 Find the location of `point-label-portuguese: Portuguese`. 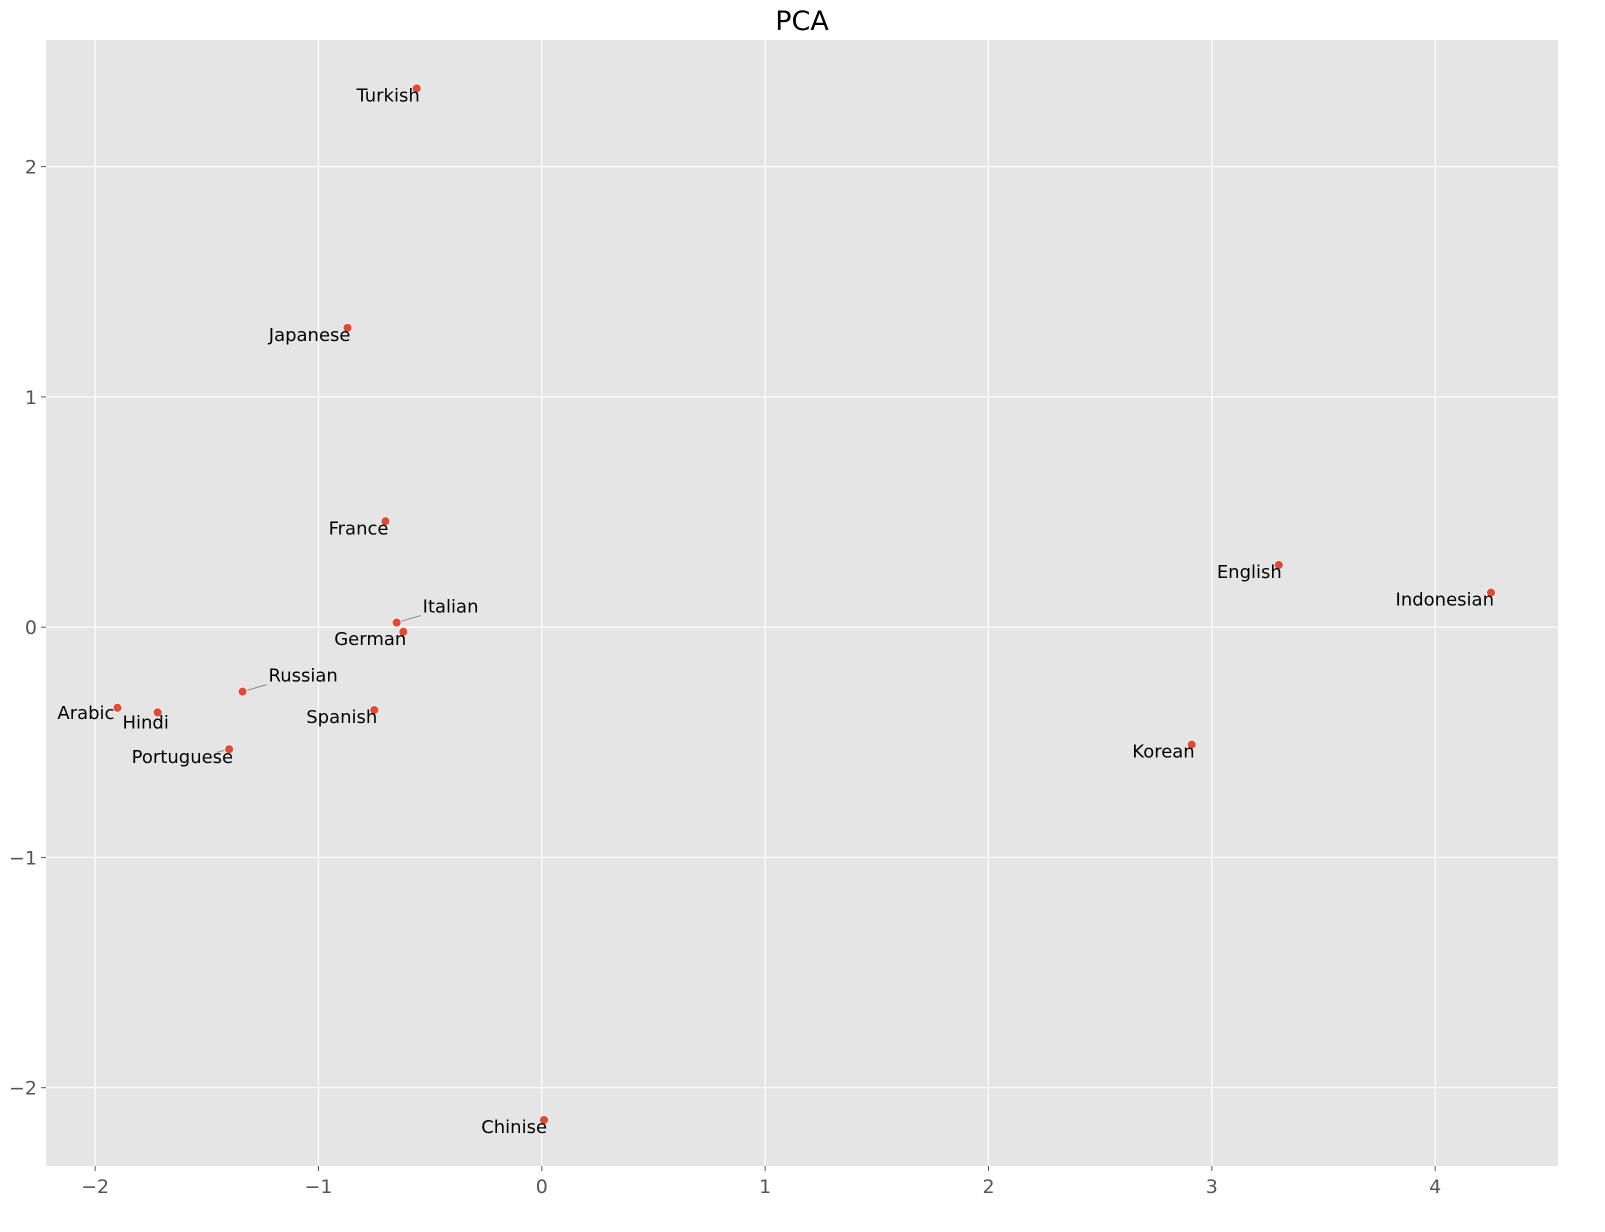

point-label-portuguese: Portuguese is located at coordinates (182, 757).